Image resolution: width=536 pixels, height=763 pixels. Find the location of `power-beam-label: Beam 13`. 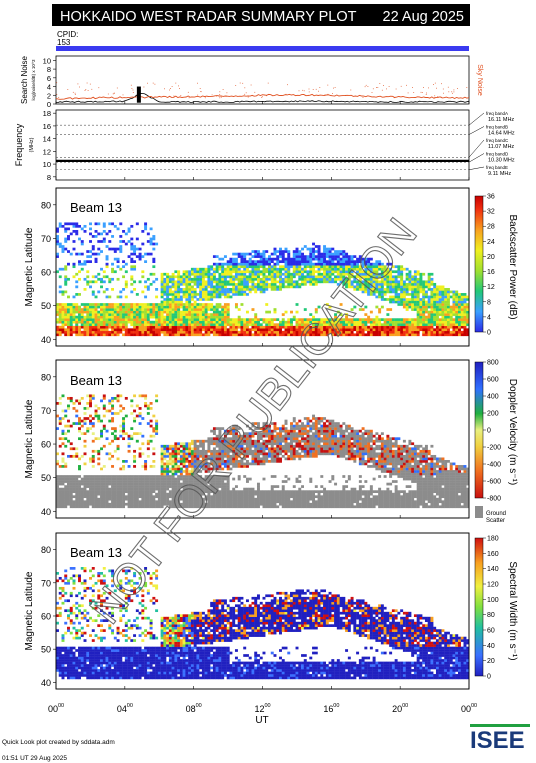

power-beam-label: Beam 13 is located at coordinates (96, 207).